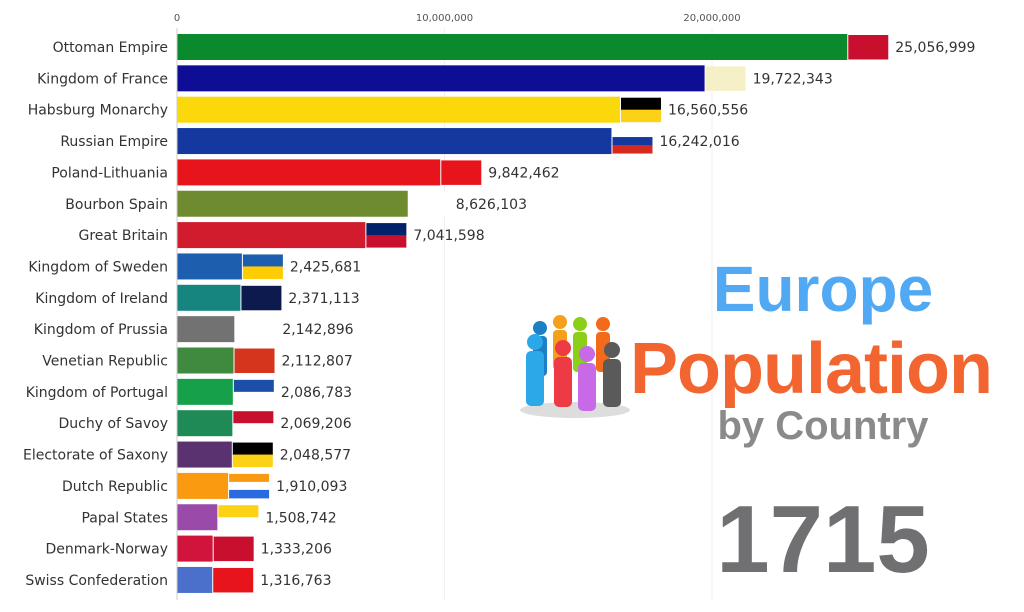  Describe the element at coordinates (823, 289) in the screenshot. I see `title-europe: Europe` at that location.